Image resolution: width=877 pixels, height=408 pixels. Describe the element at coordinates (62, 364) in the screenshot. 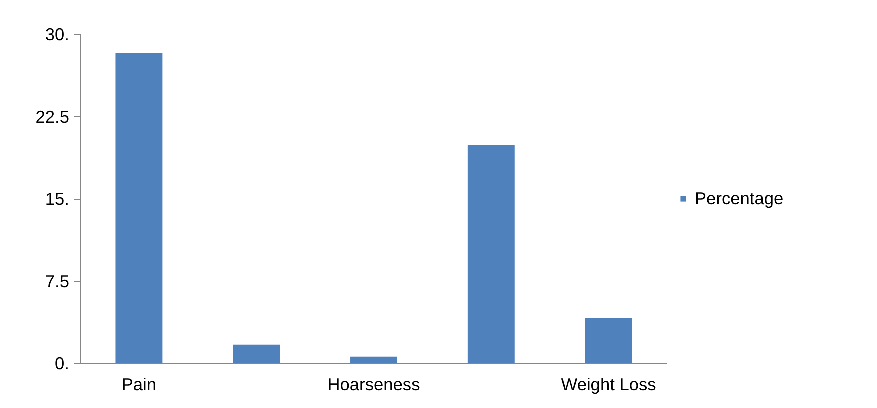

I see `y-tick-label: 0.` at that location.